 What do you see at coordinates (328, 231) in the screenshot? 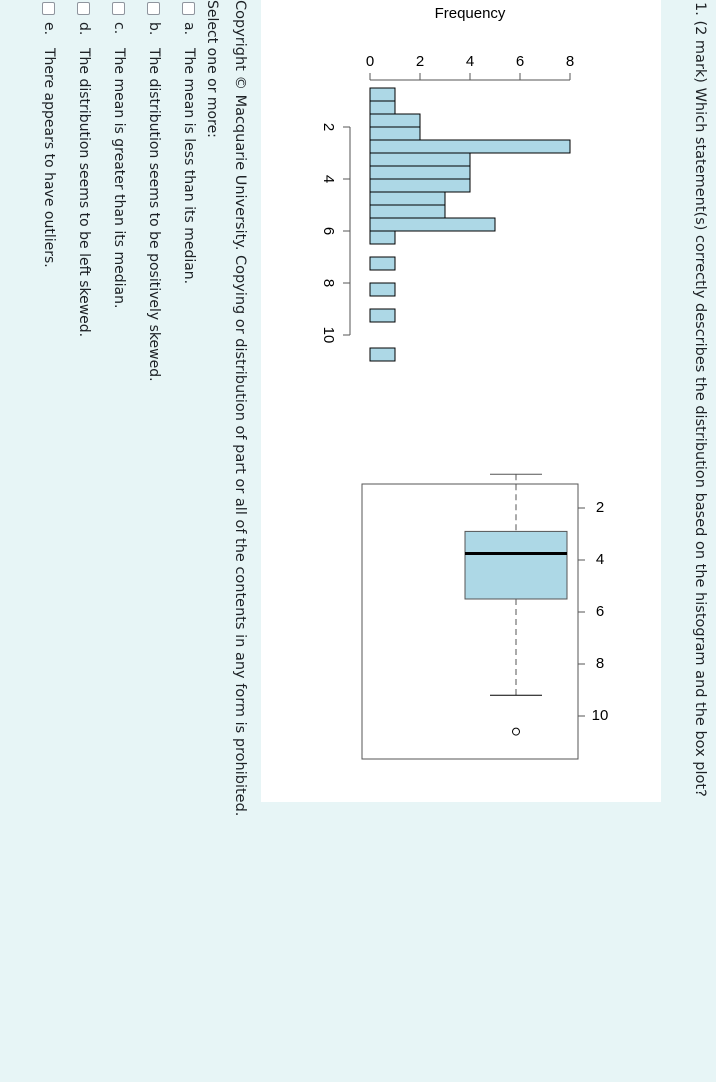
I see `value-tick: 6` at bounding box center [328, 231].